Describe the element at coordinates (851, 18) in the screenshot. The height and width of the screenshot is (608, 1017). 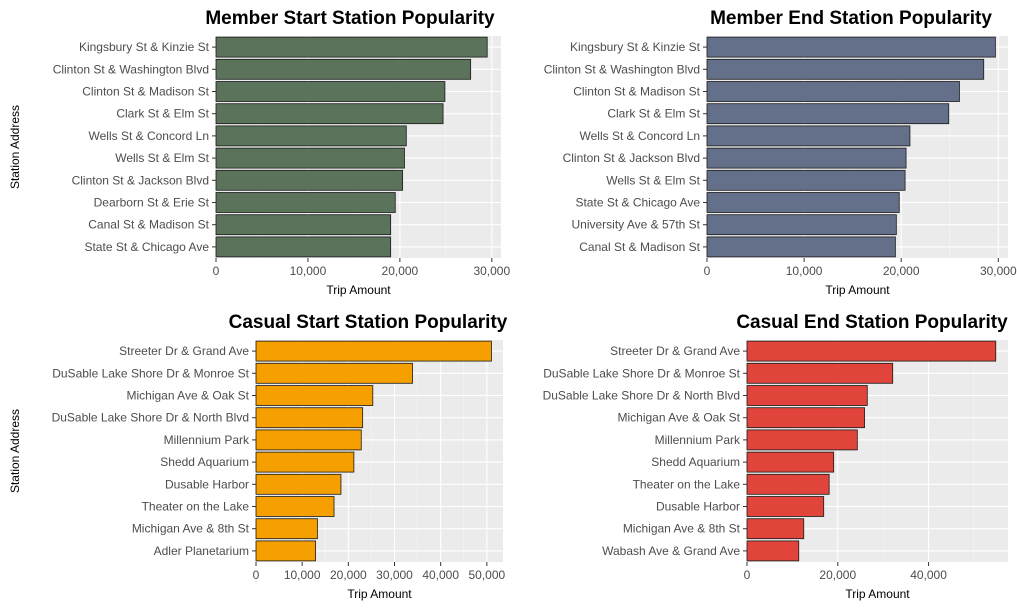
I see `chart-title: Member End Station Popularity` at that location.